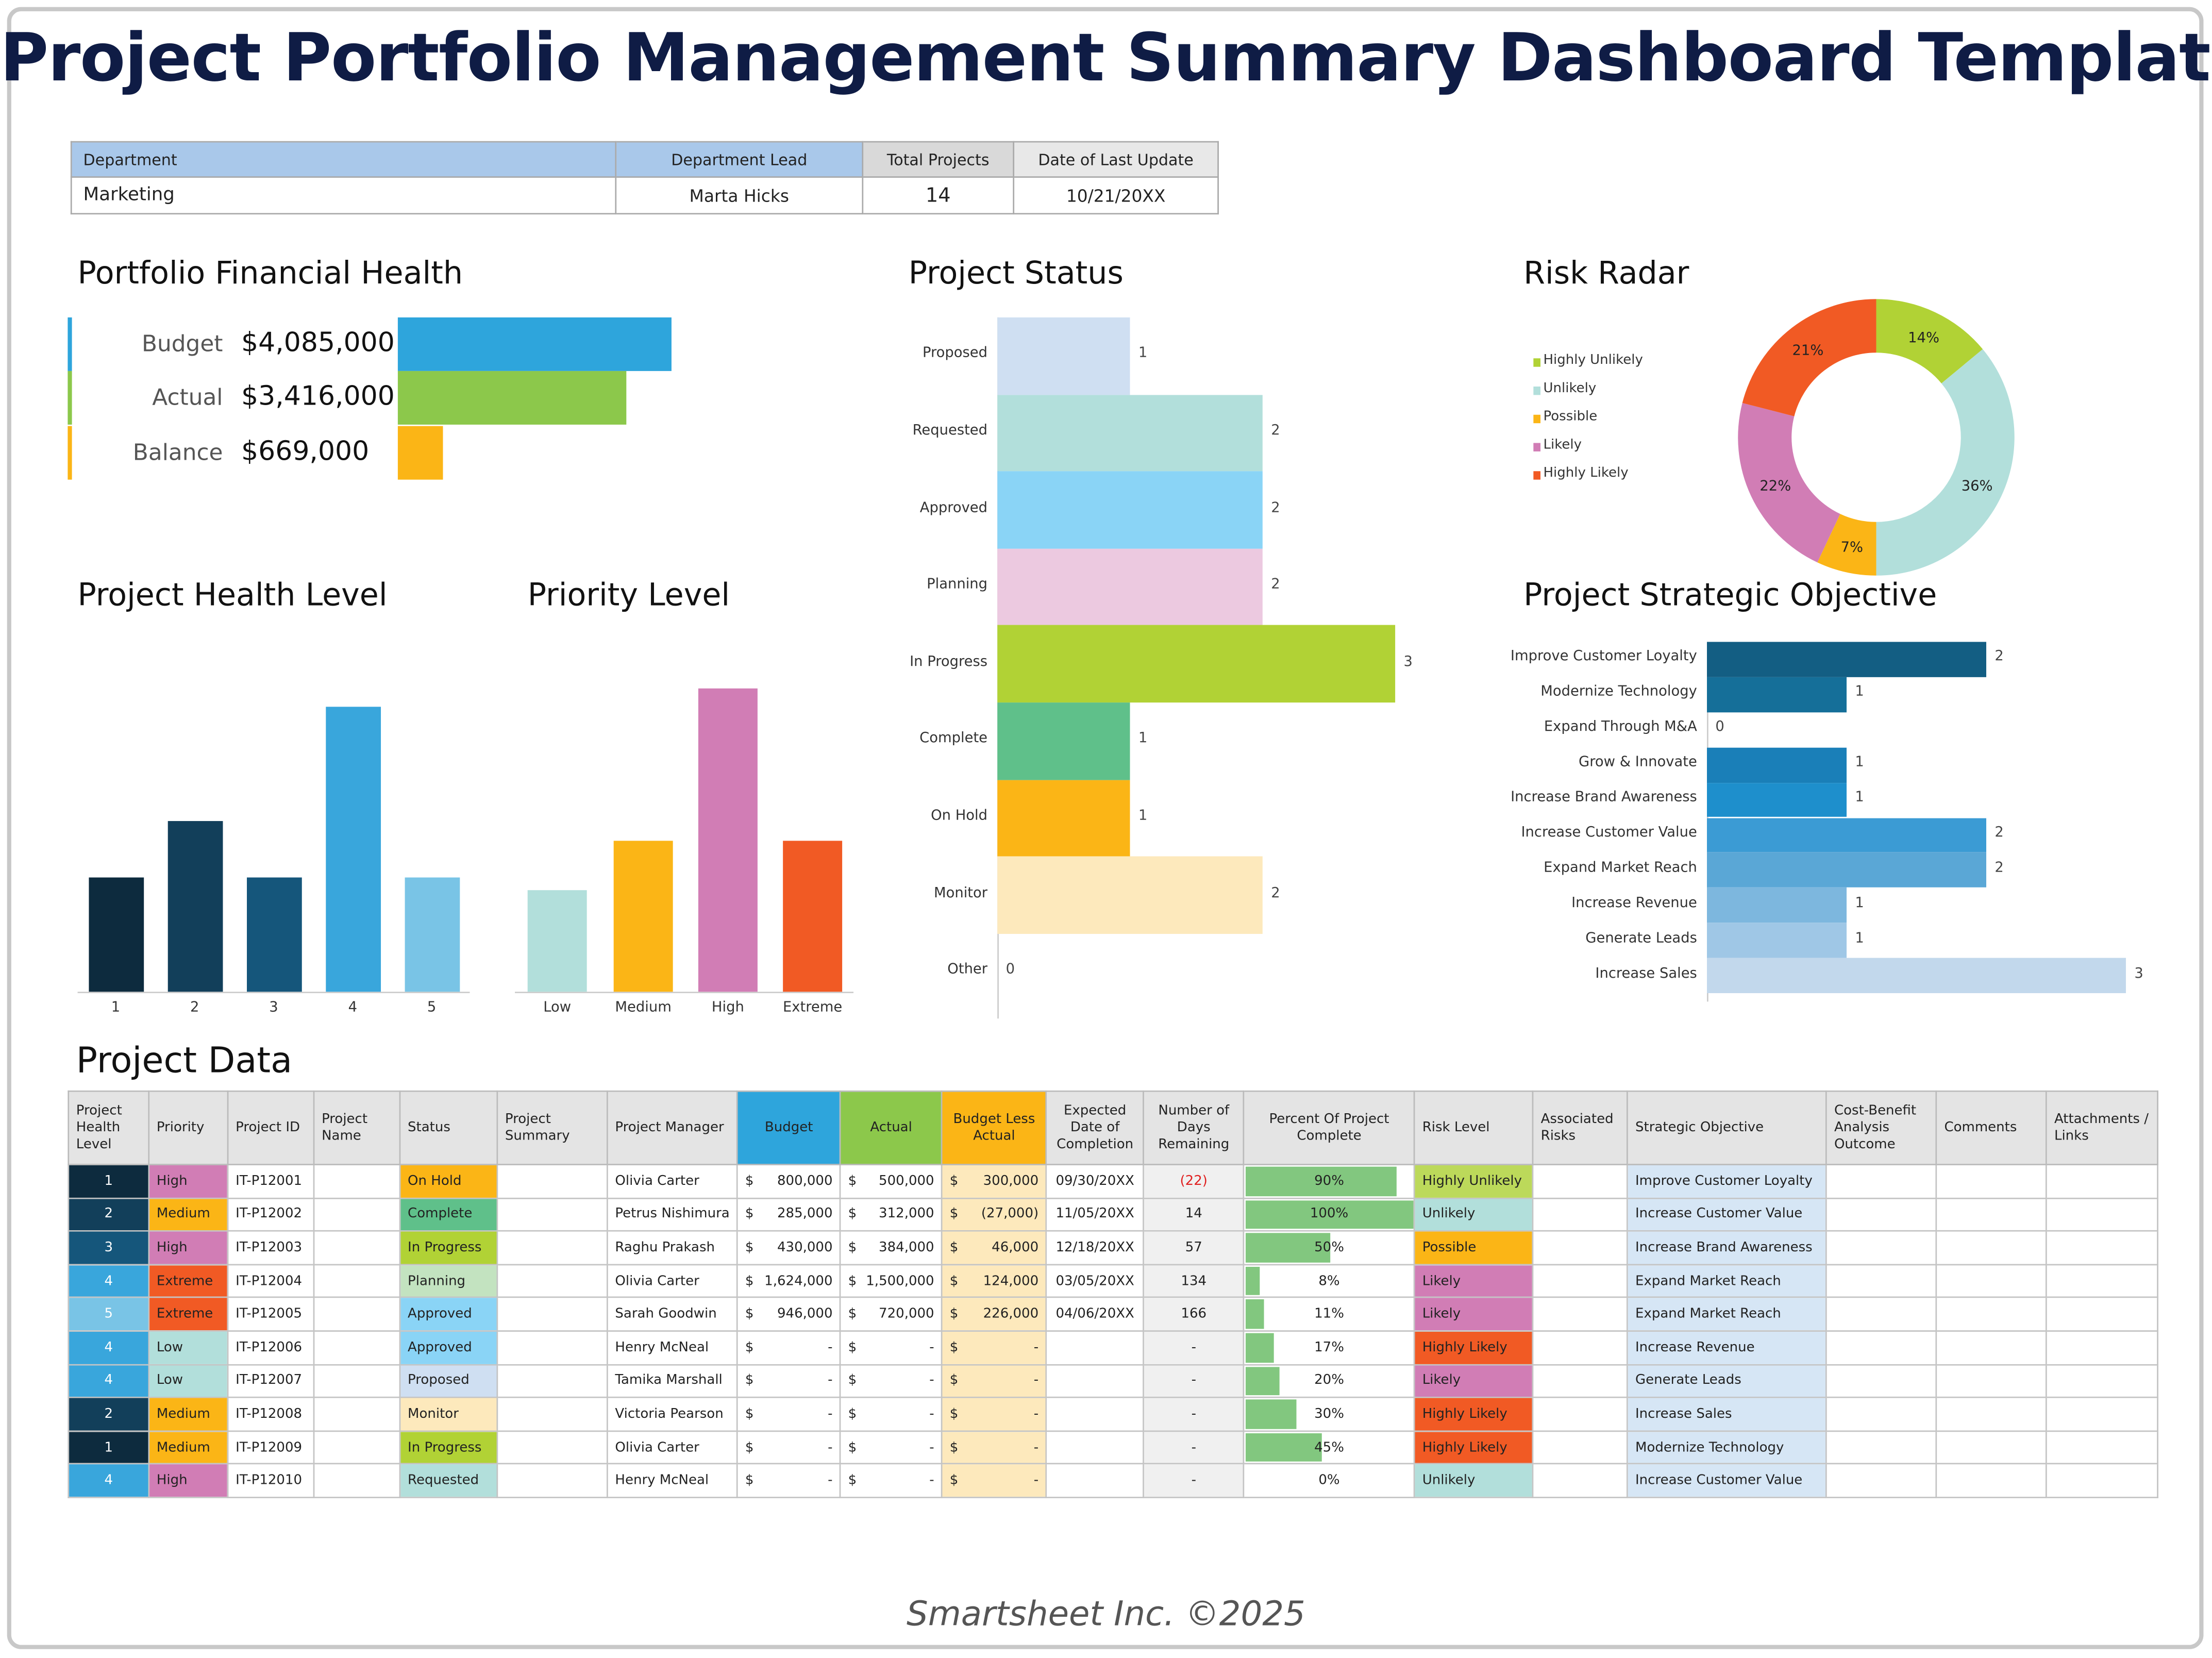  Describe the element at coordinates (788, 1214) in the screenshot. I see `cell-budget: $285,000` at that location.